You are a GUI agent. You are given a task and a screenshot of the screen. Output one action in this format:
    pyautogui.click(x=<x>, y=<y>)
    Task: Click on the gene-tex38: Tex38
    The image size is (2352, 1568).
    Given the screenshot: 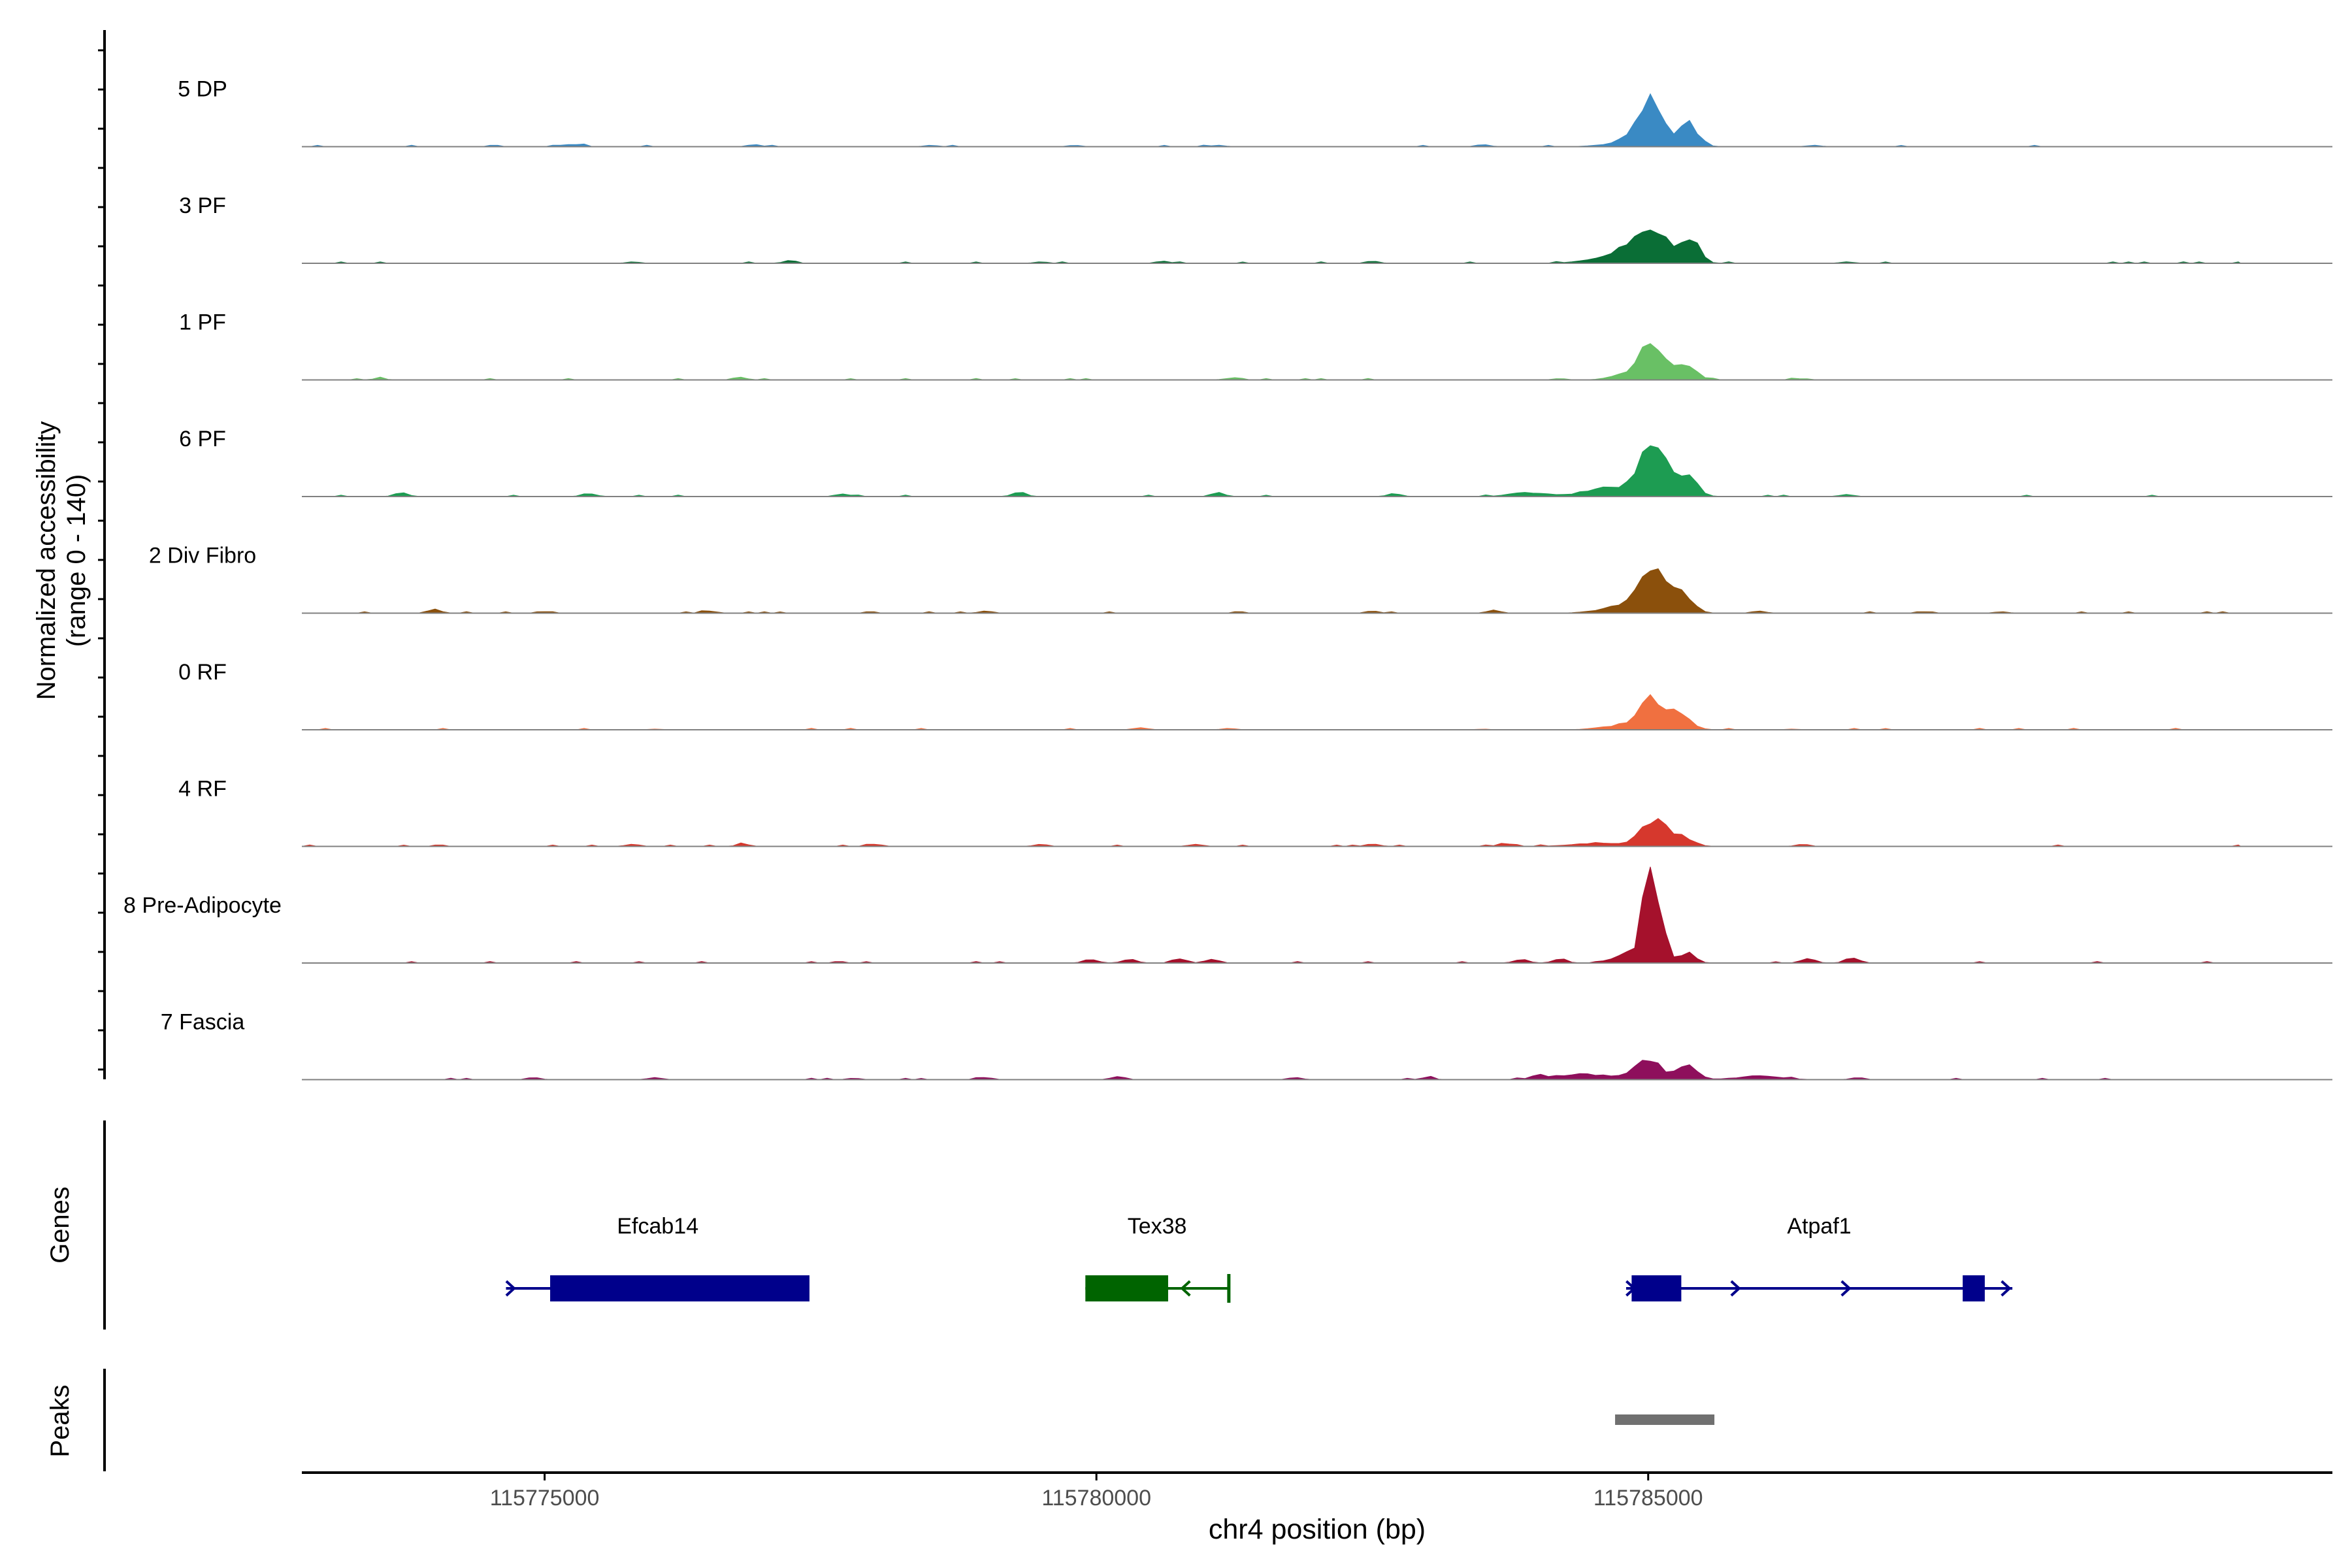 What is the action you would take?
    pyautogui.click(x=1158, y=1258)
    